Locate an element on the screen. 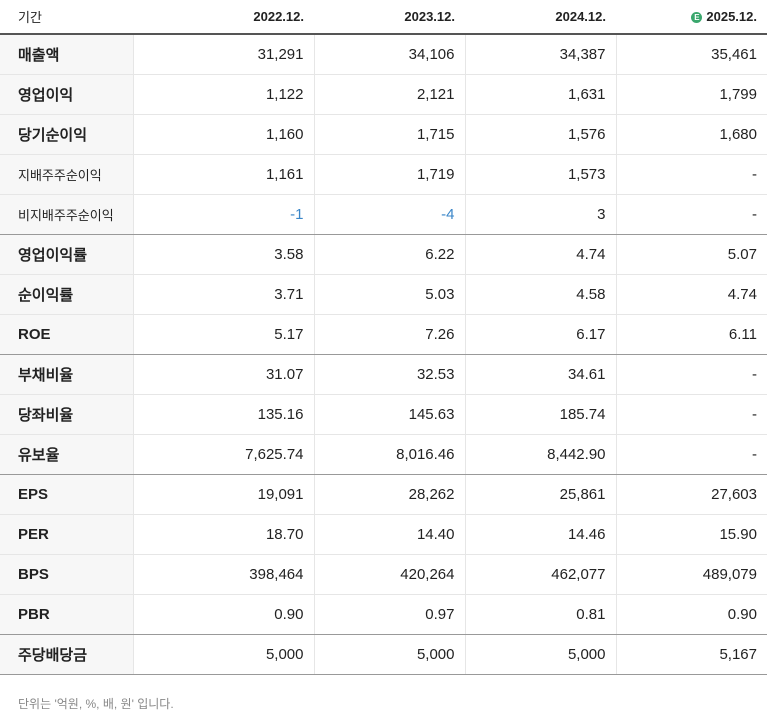 This screenshot has height=715, width=767. table-row: 비지배주주순이익 -1 -4 3 - is located at coordinates (383, 214).